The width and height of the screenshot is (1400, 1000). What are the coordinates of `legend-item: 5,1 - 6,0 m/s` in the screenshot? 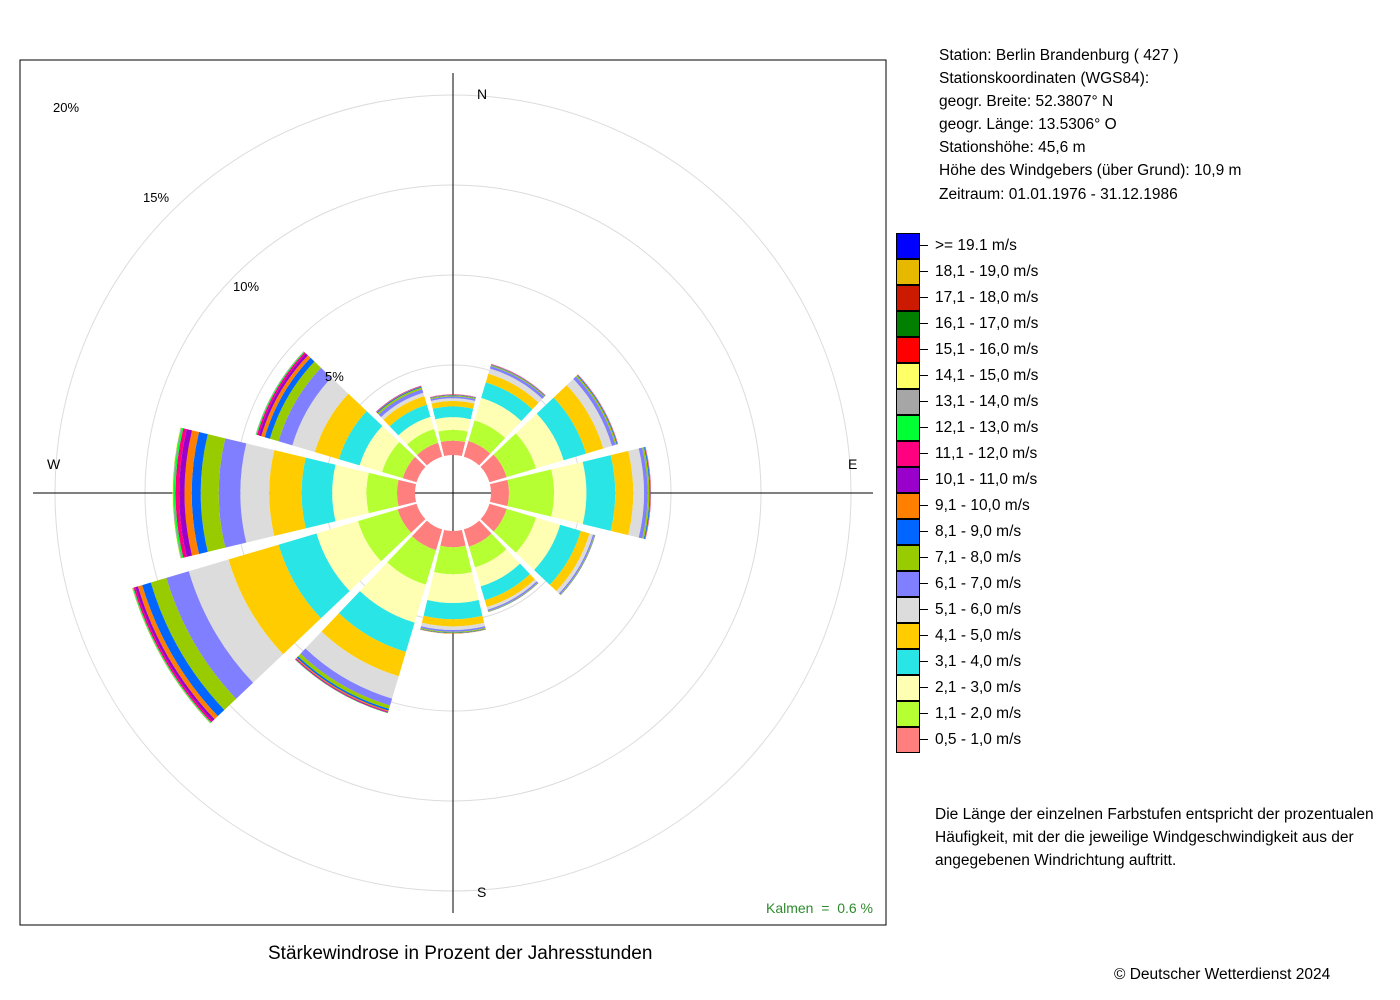 It's located at (996, 610).